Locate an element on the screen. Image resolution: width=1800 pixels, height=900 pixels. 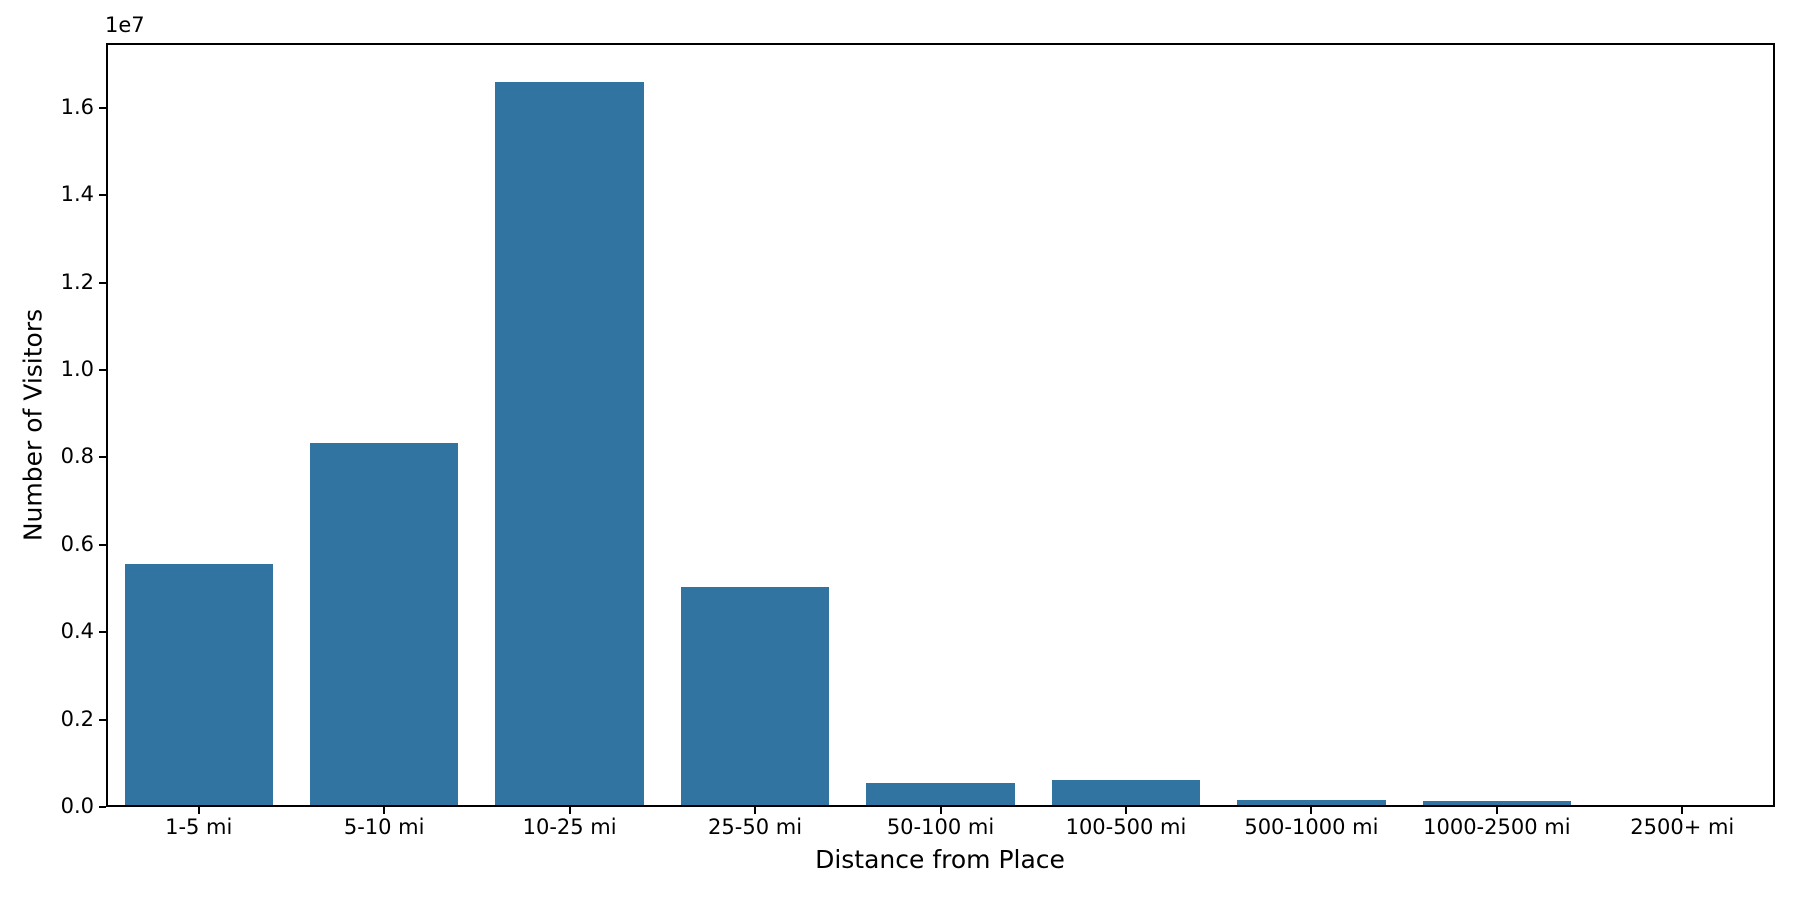
y-tick-label: 1.0 is located at coordinates (77, 368).